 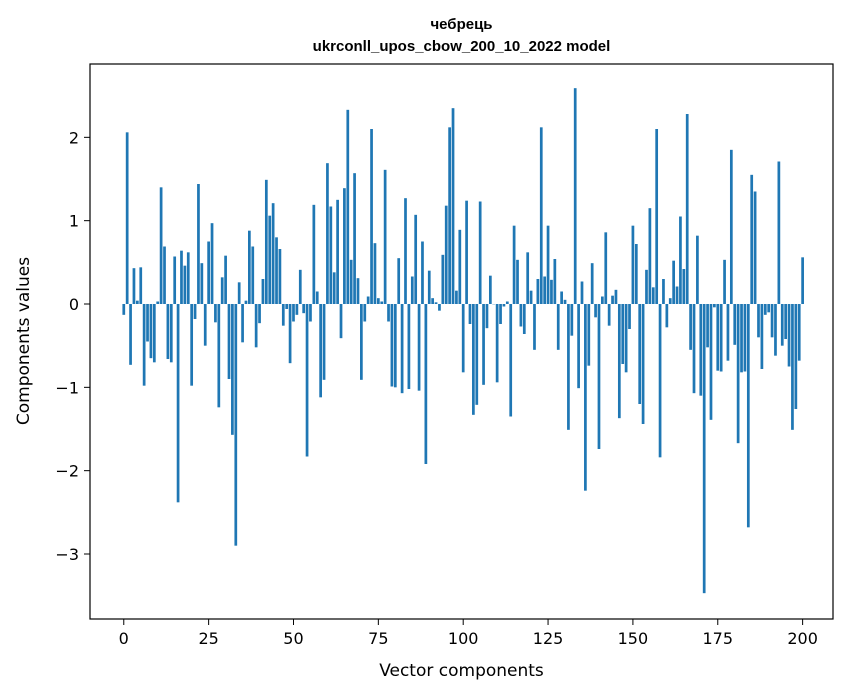 I want to click on x-tick-label: 75, so click(x=378, y=638).